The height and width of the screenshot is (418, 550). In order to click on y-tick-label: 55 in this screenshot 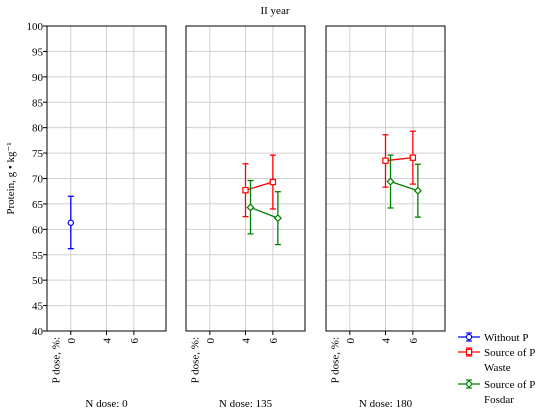, I will do `click(38, 256)`.